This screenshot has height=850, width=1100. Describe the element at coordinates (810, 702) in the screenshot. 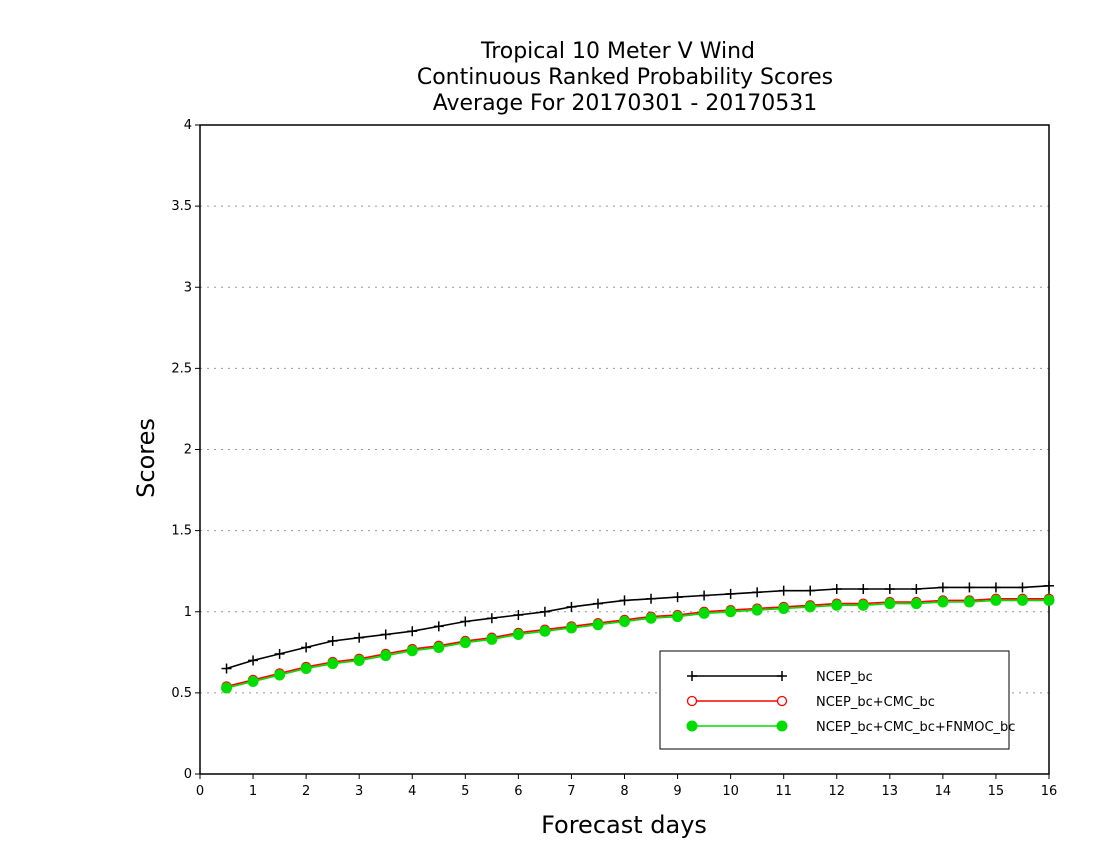

I see `legend-entry: NCEP_bc+CMC_bc` at that location.